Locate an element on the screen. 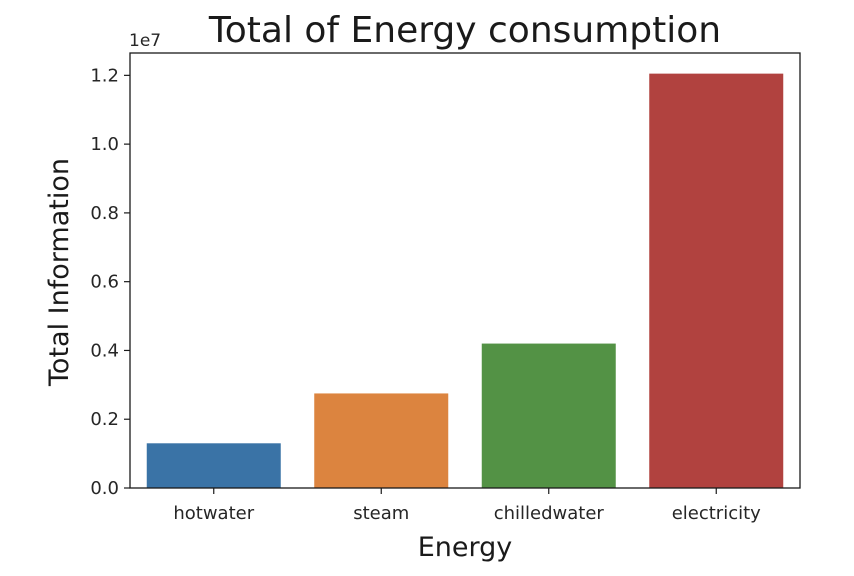 The image size is (854, 576). y-tick-label: 1.2 is located at coordinates (104, 75).